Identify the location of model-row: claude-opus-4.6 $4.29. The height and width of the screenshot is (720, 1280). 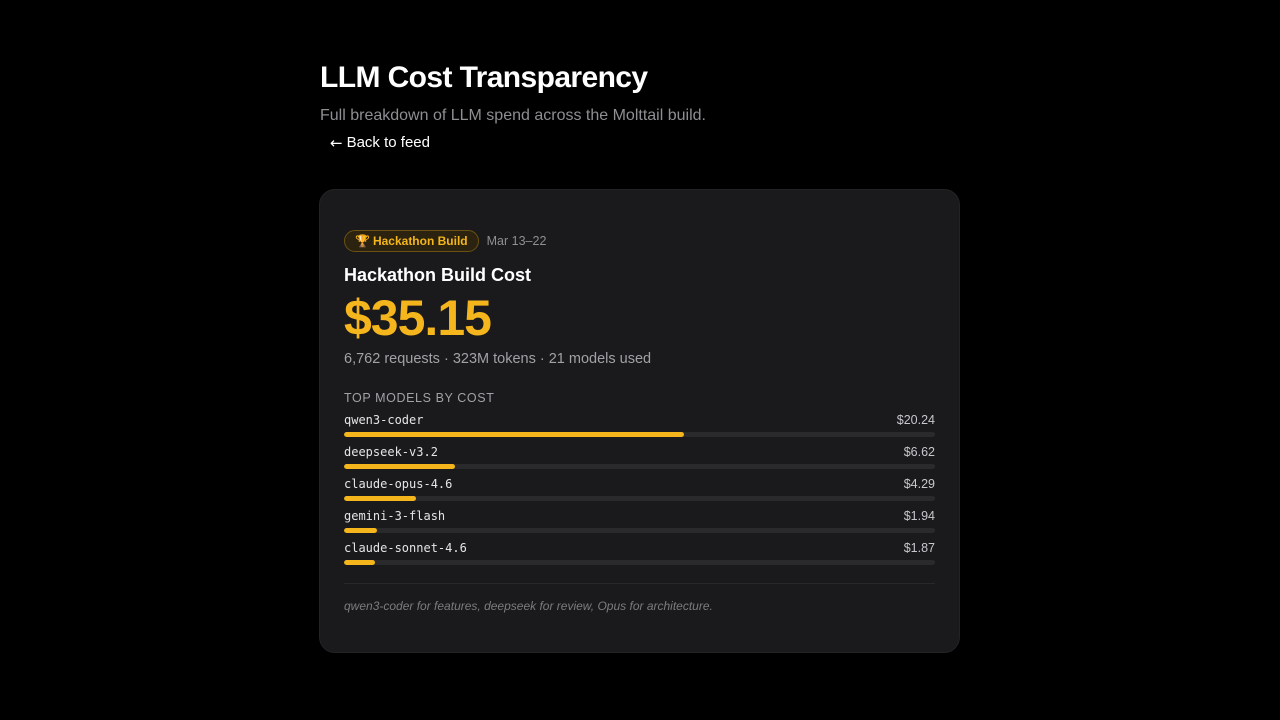
(639, 491).